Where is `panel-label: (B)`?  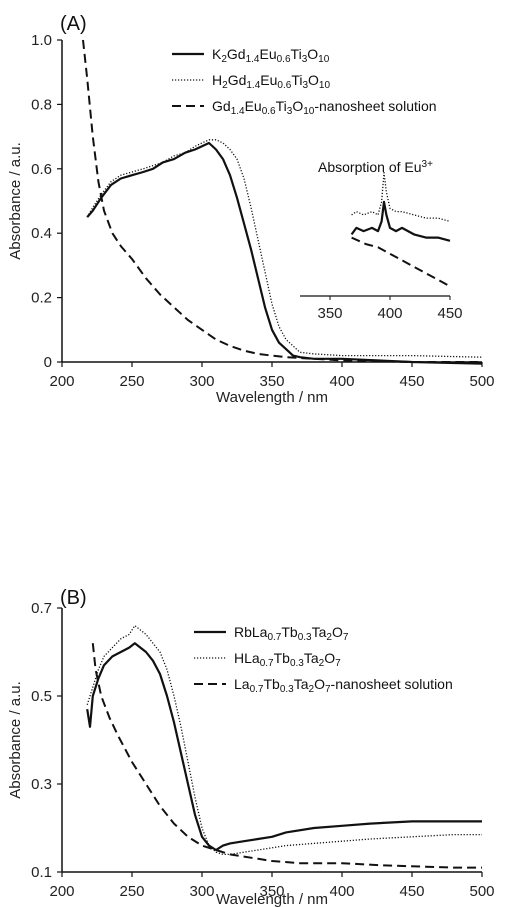
panel-label: (B) is located at coordinates (73, 598).